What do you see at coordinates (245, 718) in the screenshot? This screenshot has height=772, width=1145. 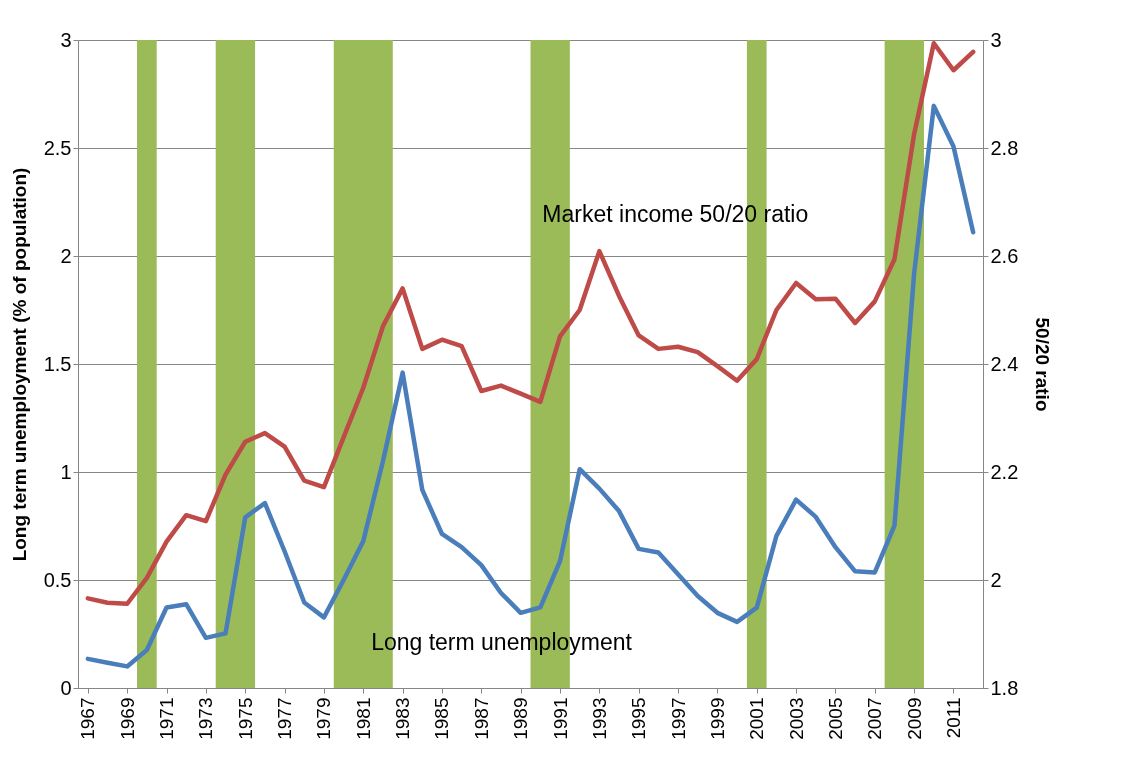 I see `x-tick-label: 1975` at bounding box center [245, 718].